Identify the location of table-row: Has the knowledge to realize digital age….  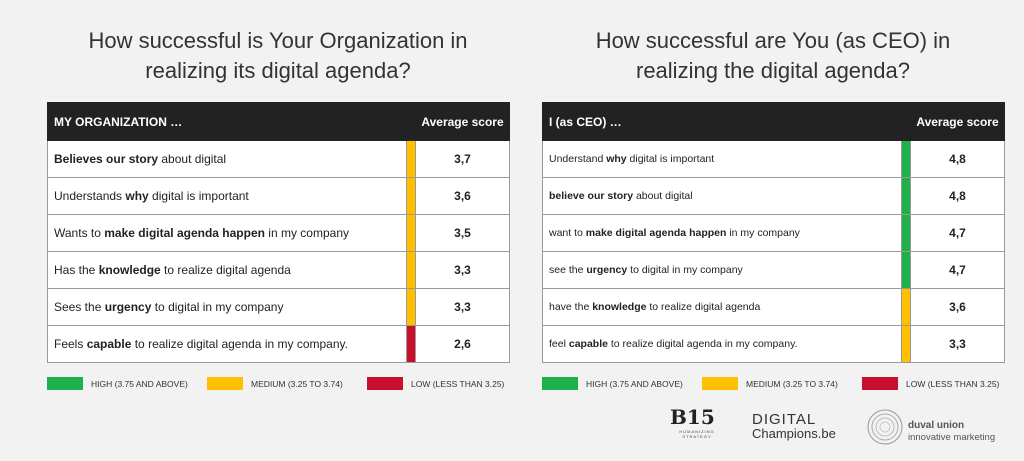
(279, 270).